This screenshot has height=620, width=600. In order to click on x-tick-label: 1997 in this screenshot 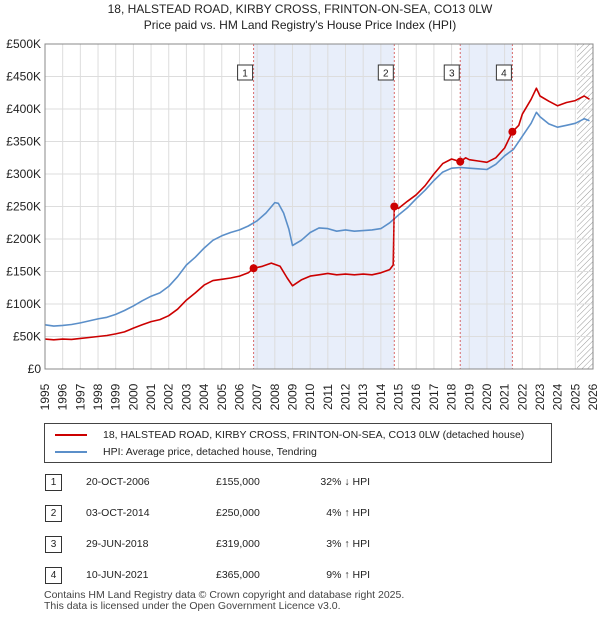, I will do `click(80, 396)`.